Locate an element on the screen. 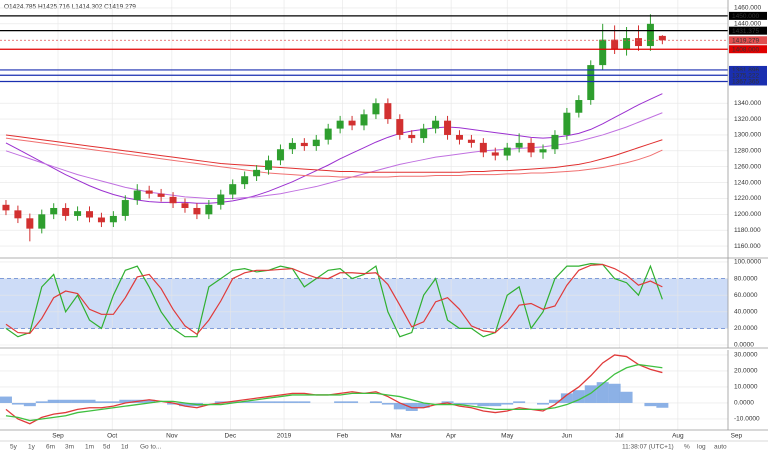 This screenshot has width=768, height=453. x-tick-label: Dec is located at coordinates (231, 436).